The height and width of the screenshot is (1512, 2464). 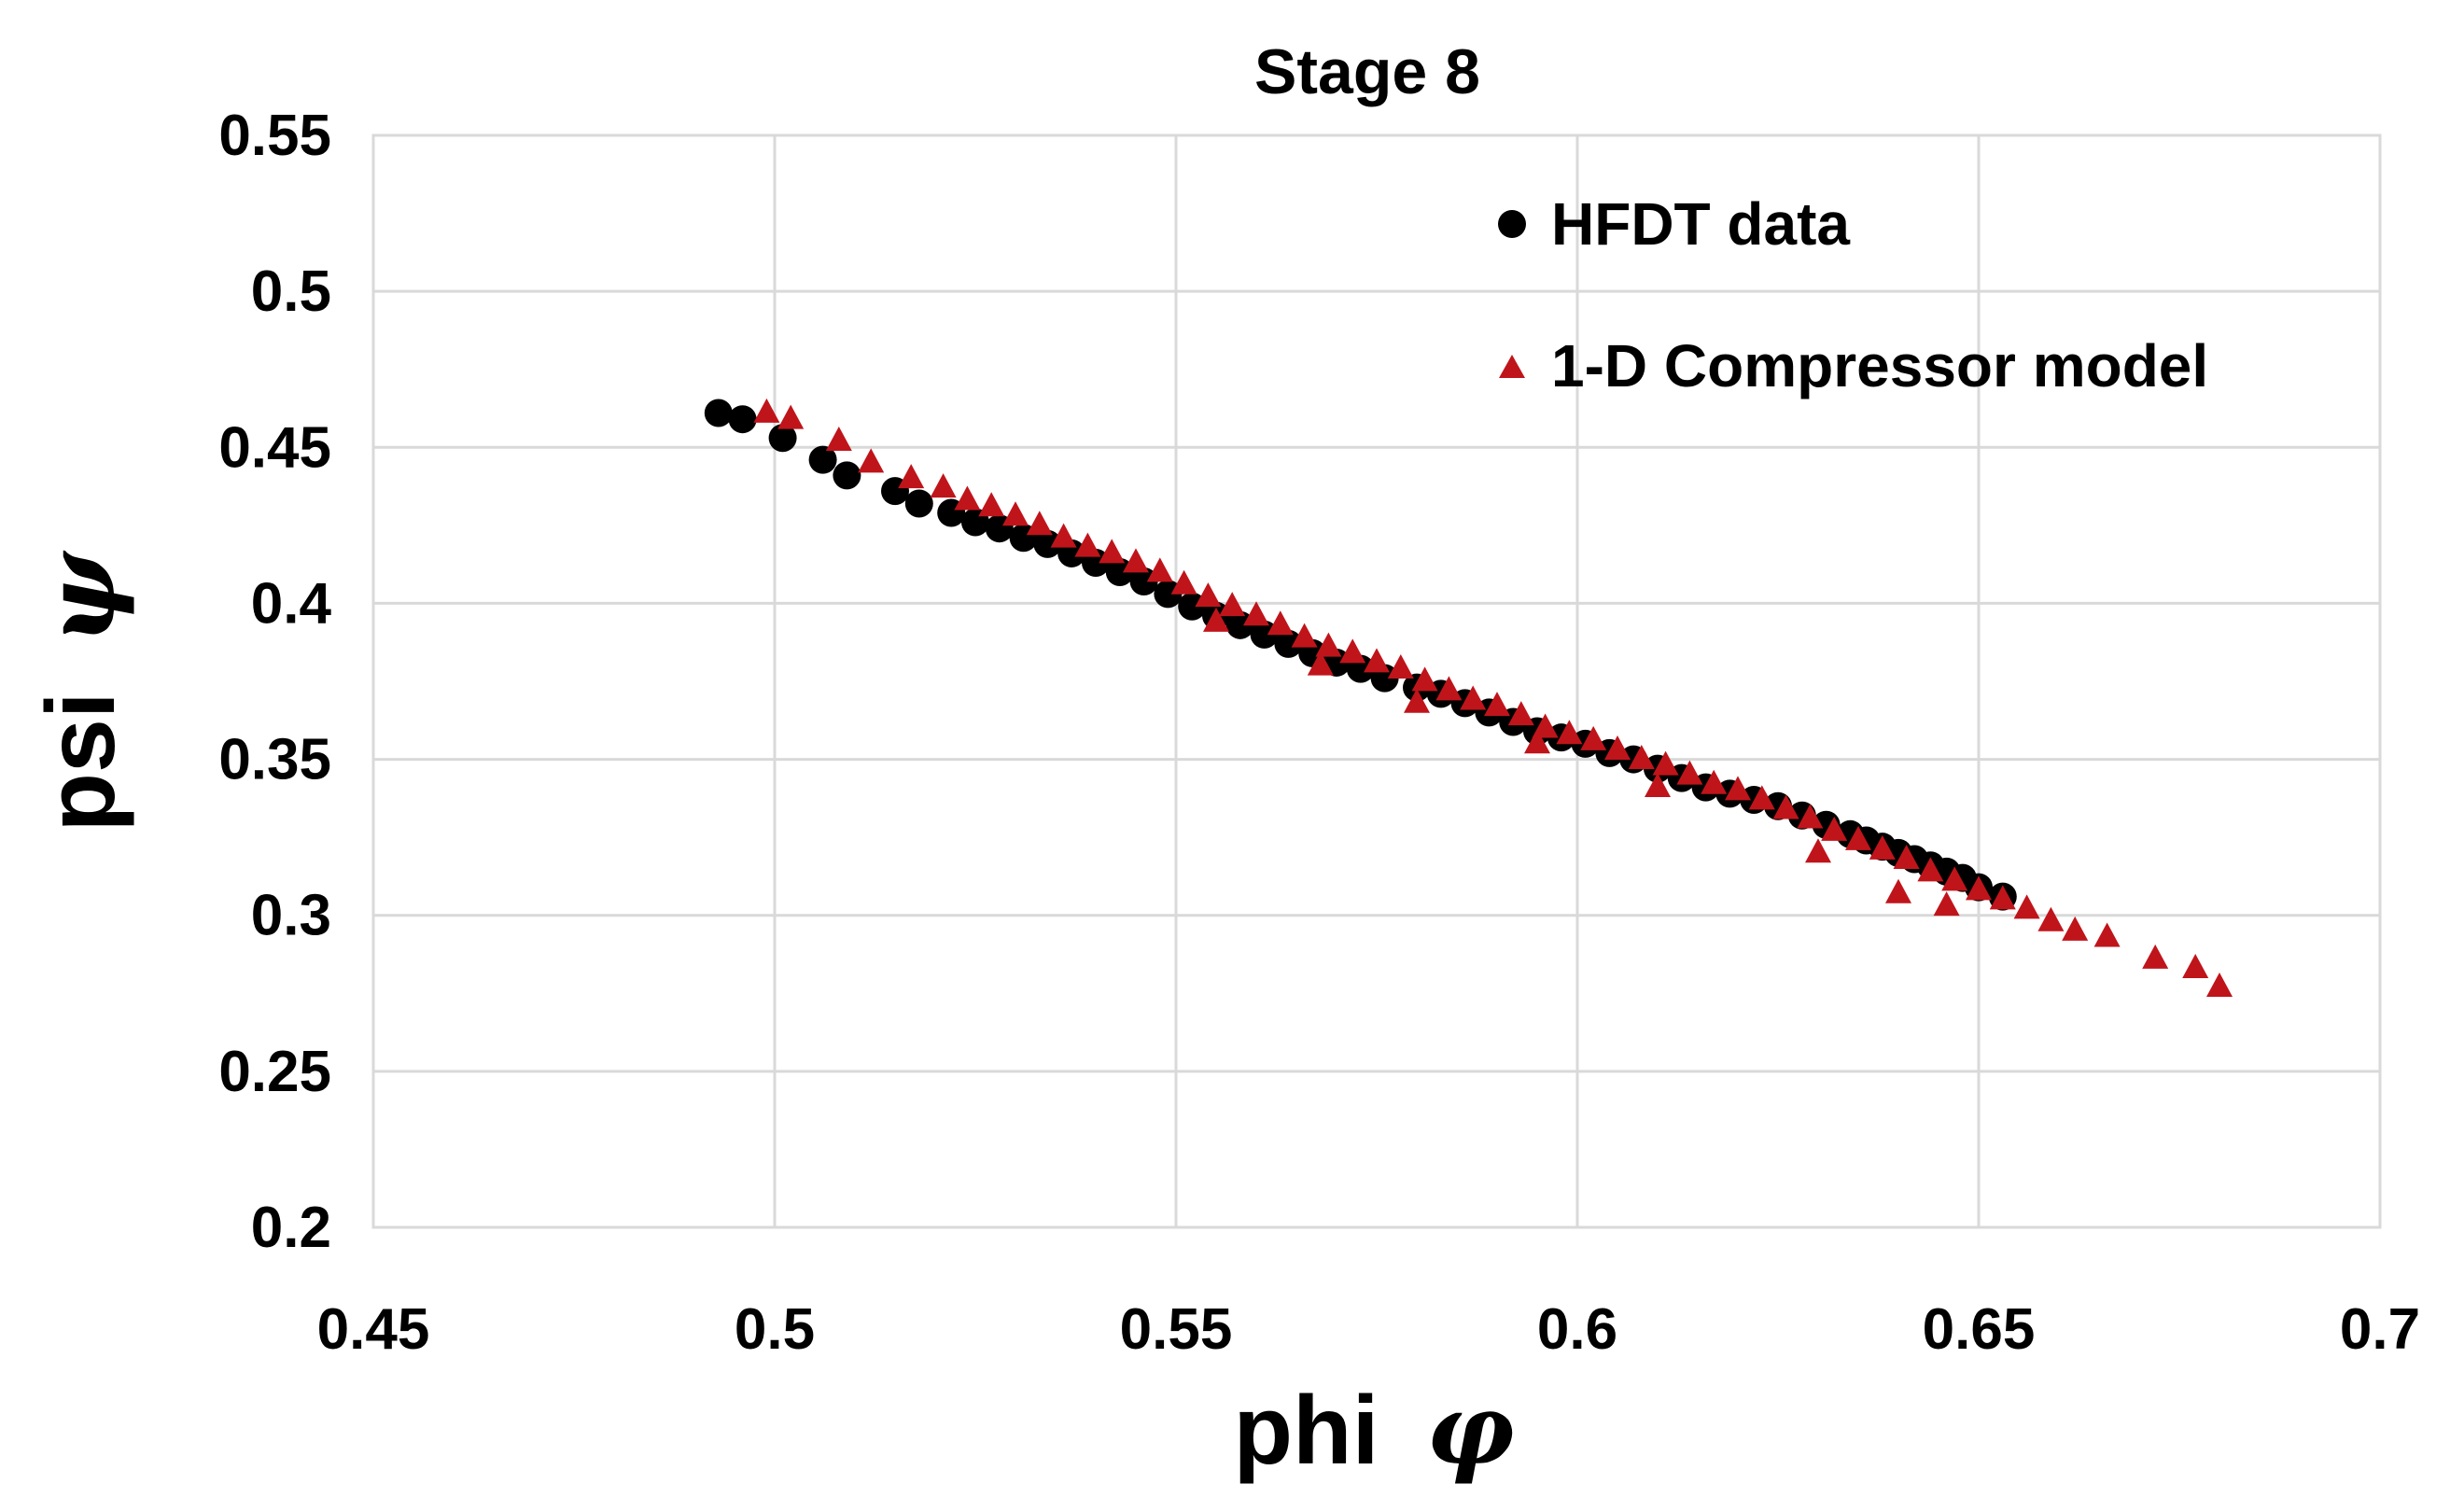 What do you see at coordinates (775, 1329) in the screenshot?
I see `x-tick-label: 0.5` at bounding box center [775, 1329].